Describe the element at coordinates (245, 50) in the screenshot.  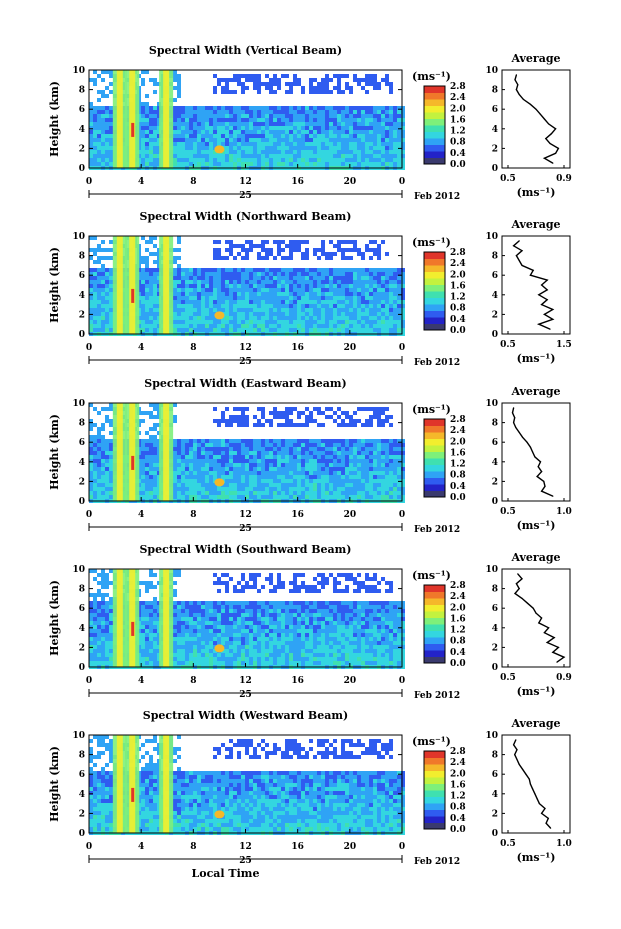
I see `panel-title: Spectral Width (Vertical Beam)` at that location.